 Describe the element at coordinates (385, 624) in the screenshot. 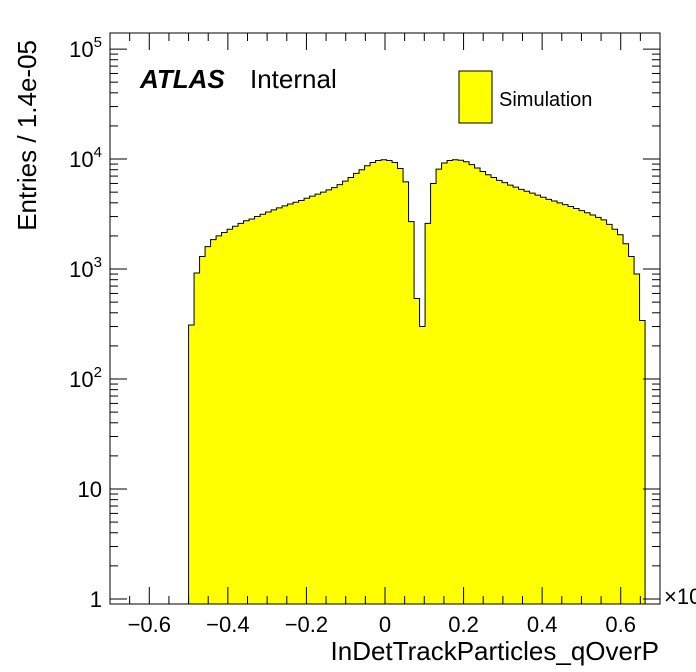

I see `x-tick-label: 0` at that location.